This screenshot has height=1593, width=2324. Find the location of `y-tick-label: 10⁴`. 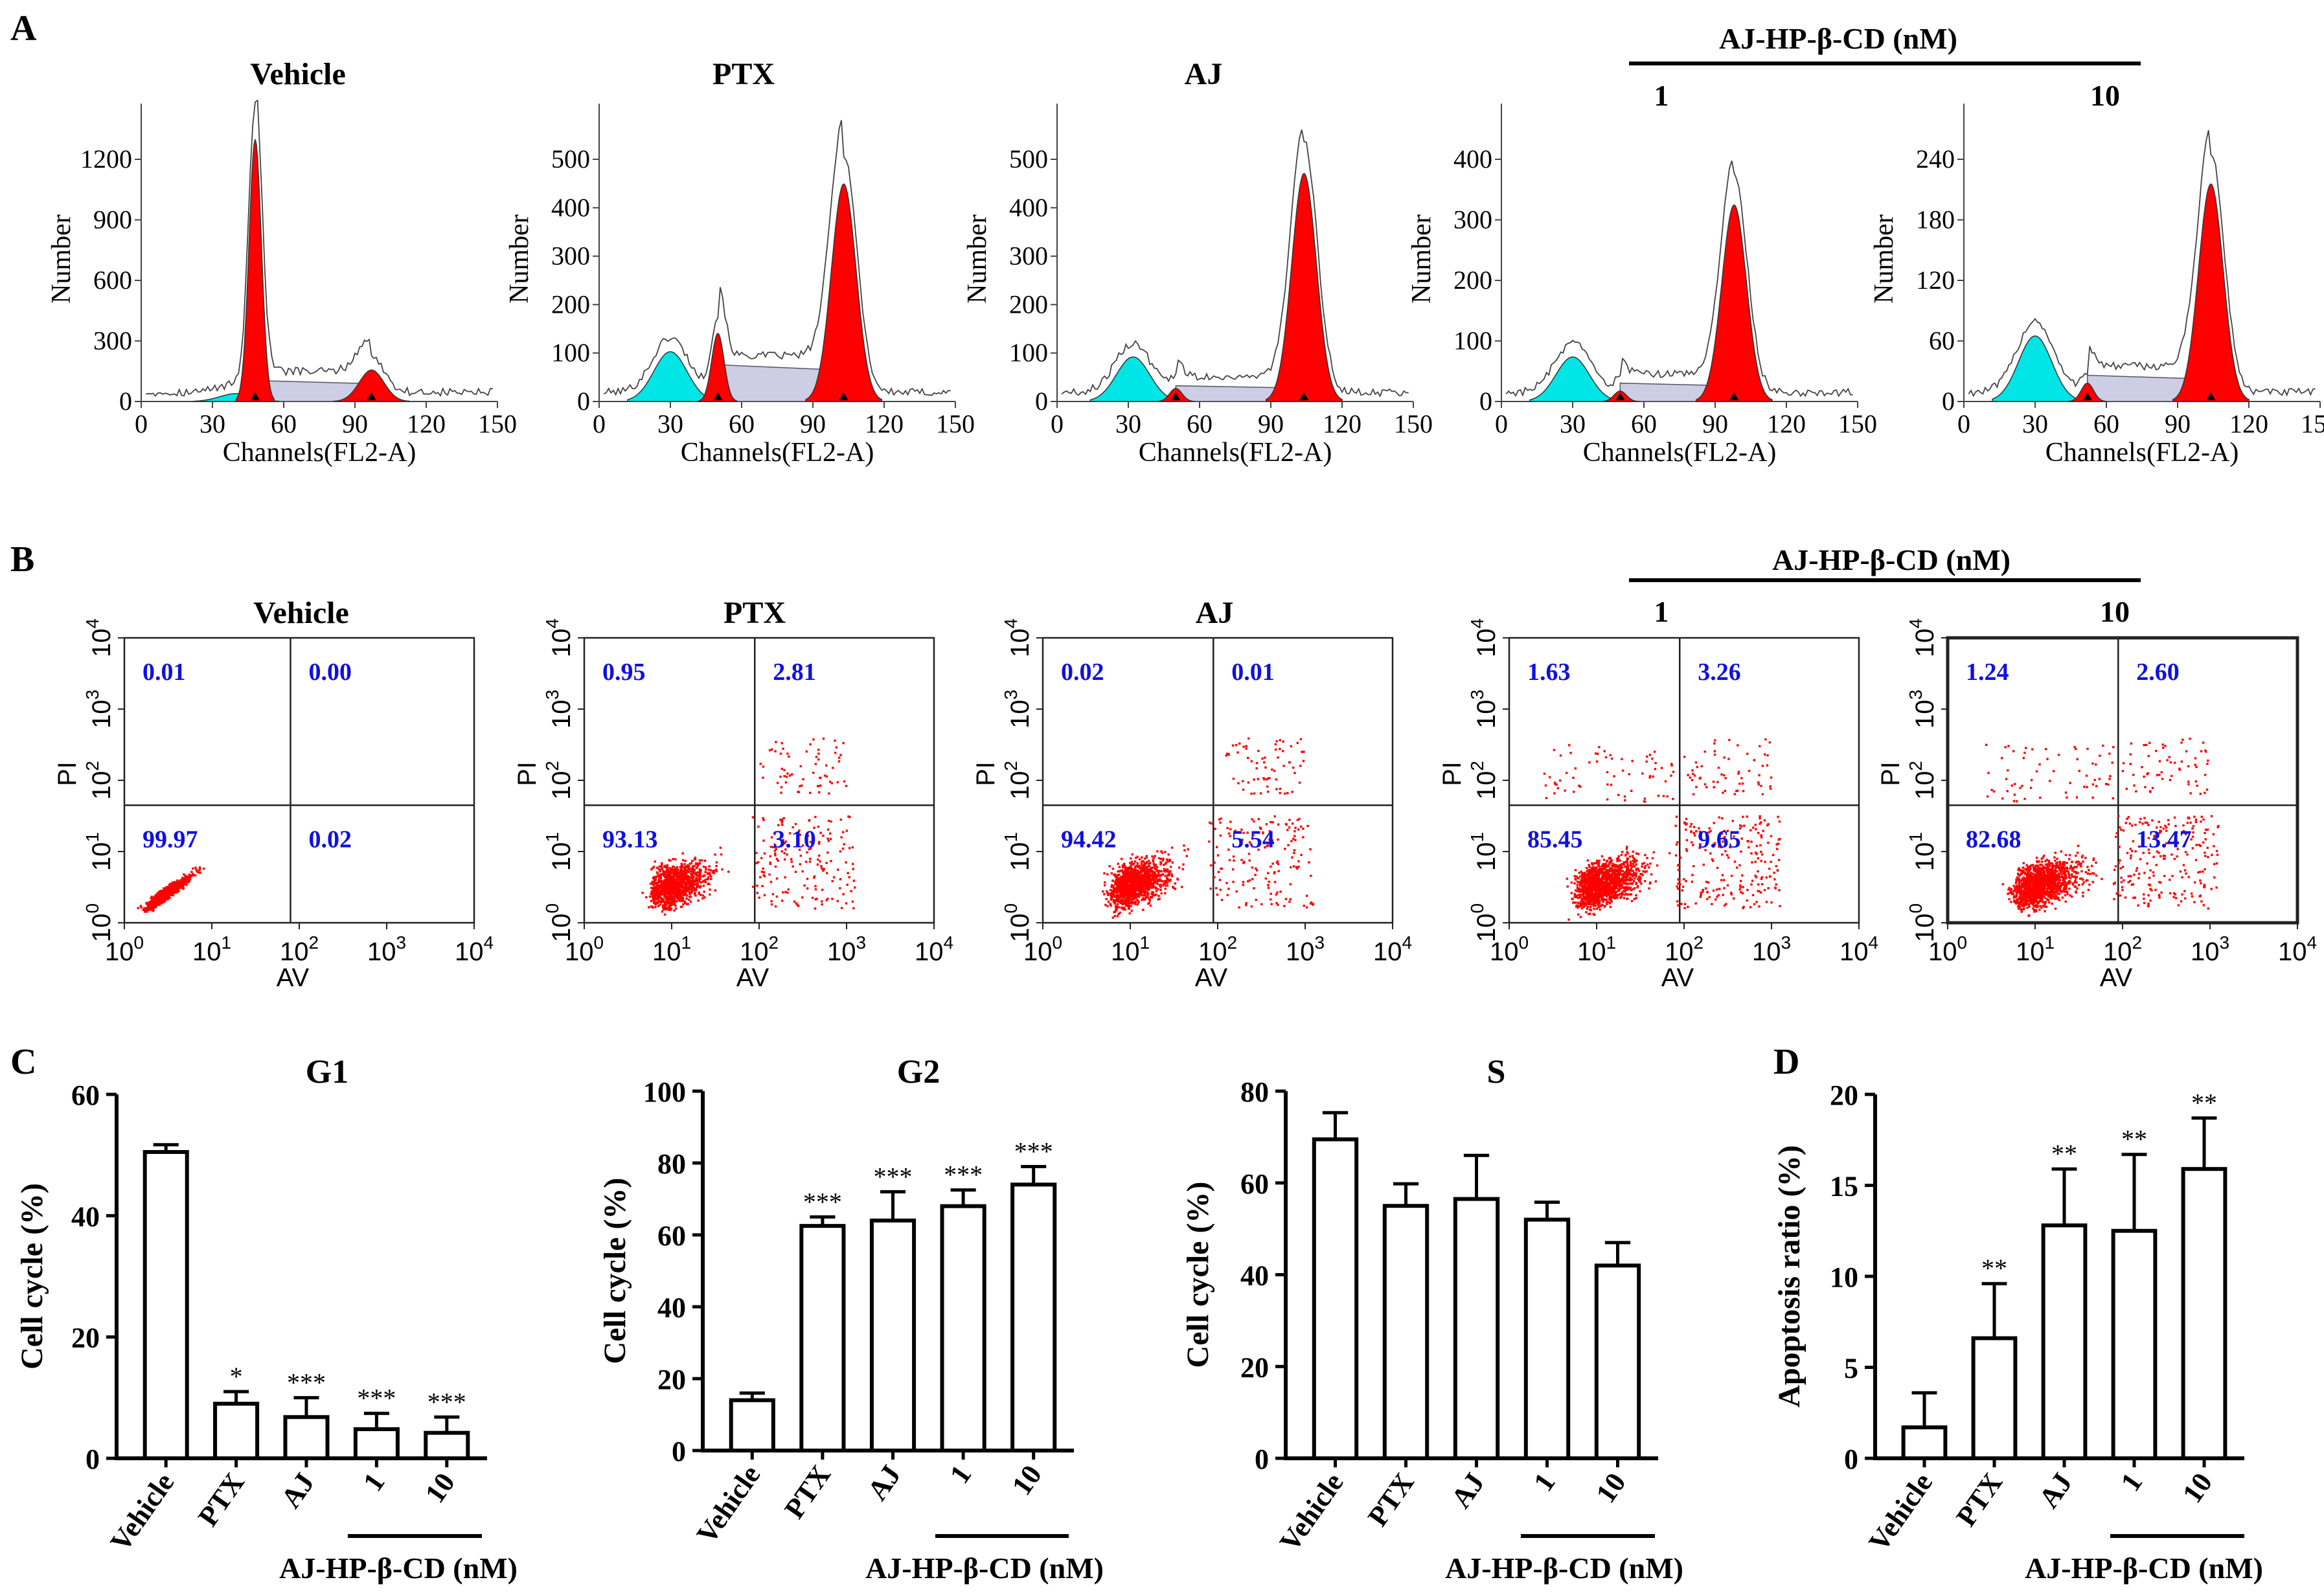

y-tick-label: 10⁴ is located at coordinates (99, 637).